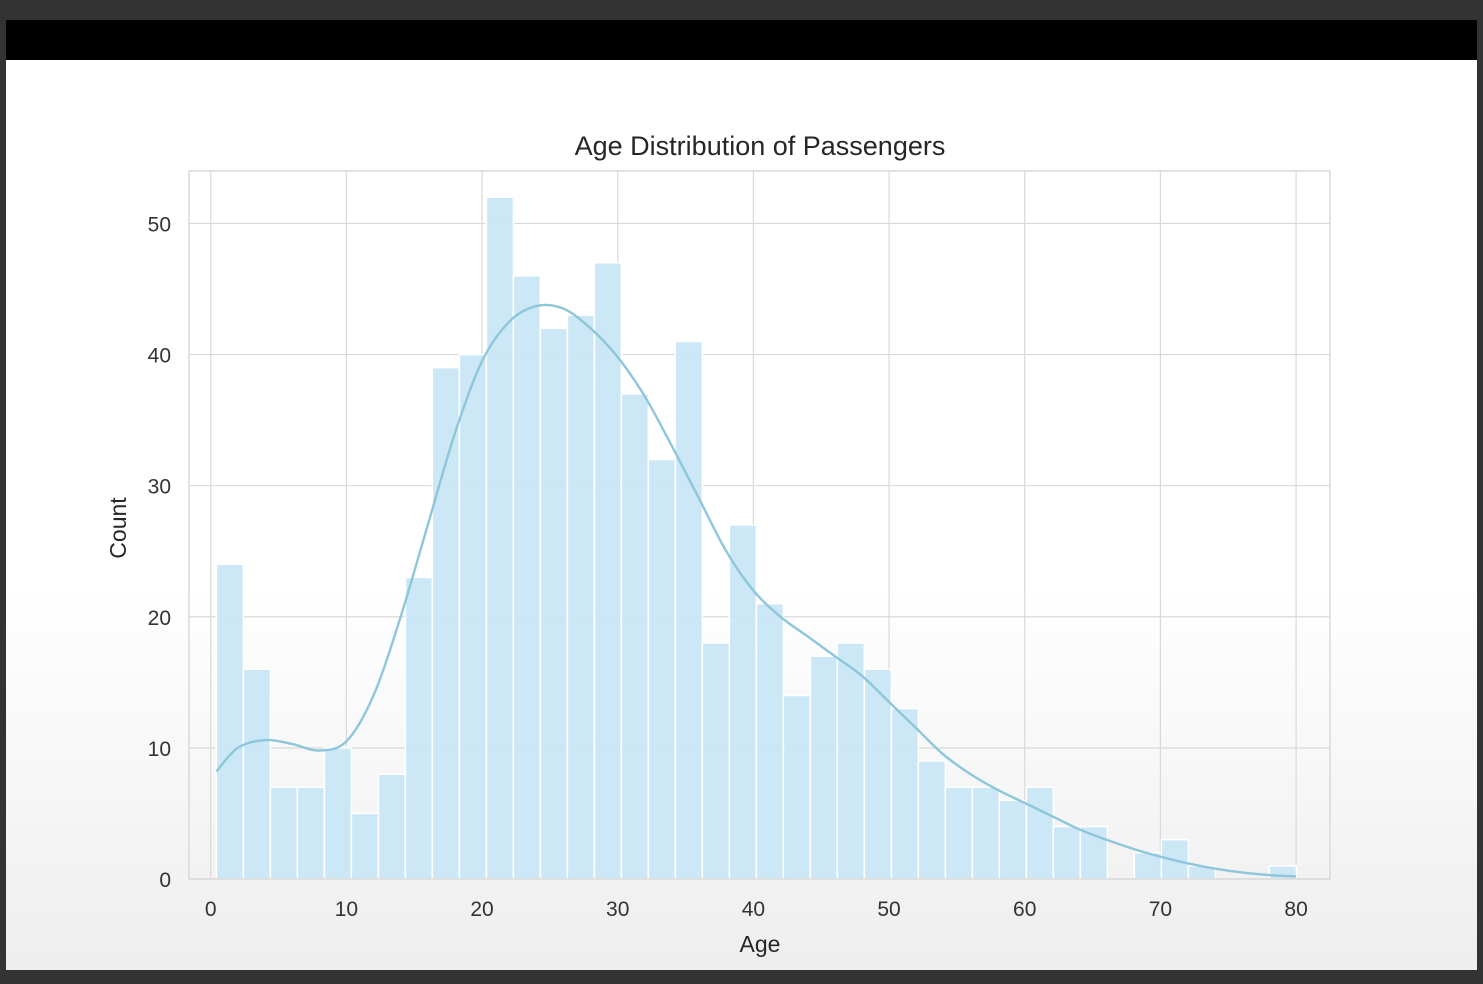  What do you see at coordinates (760, 146) in the screenshot?
I see `chart-title: Age Distribution of Passengers` at bounding box center [760, 146].